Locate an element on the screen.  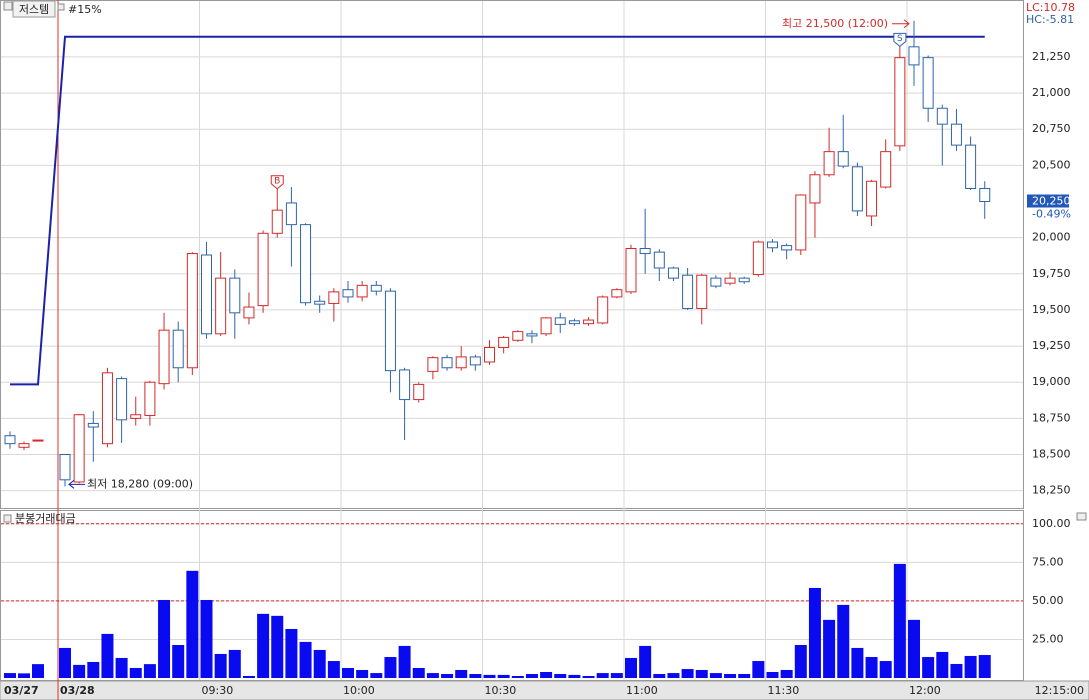
hc-label: HC:-5.81 is located at coordinates (1050, 19).